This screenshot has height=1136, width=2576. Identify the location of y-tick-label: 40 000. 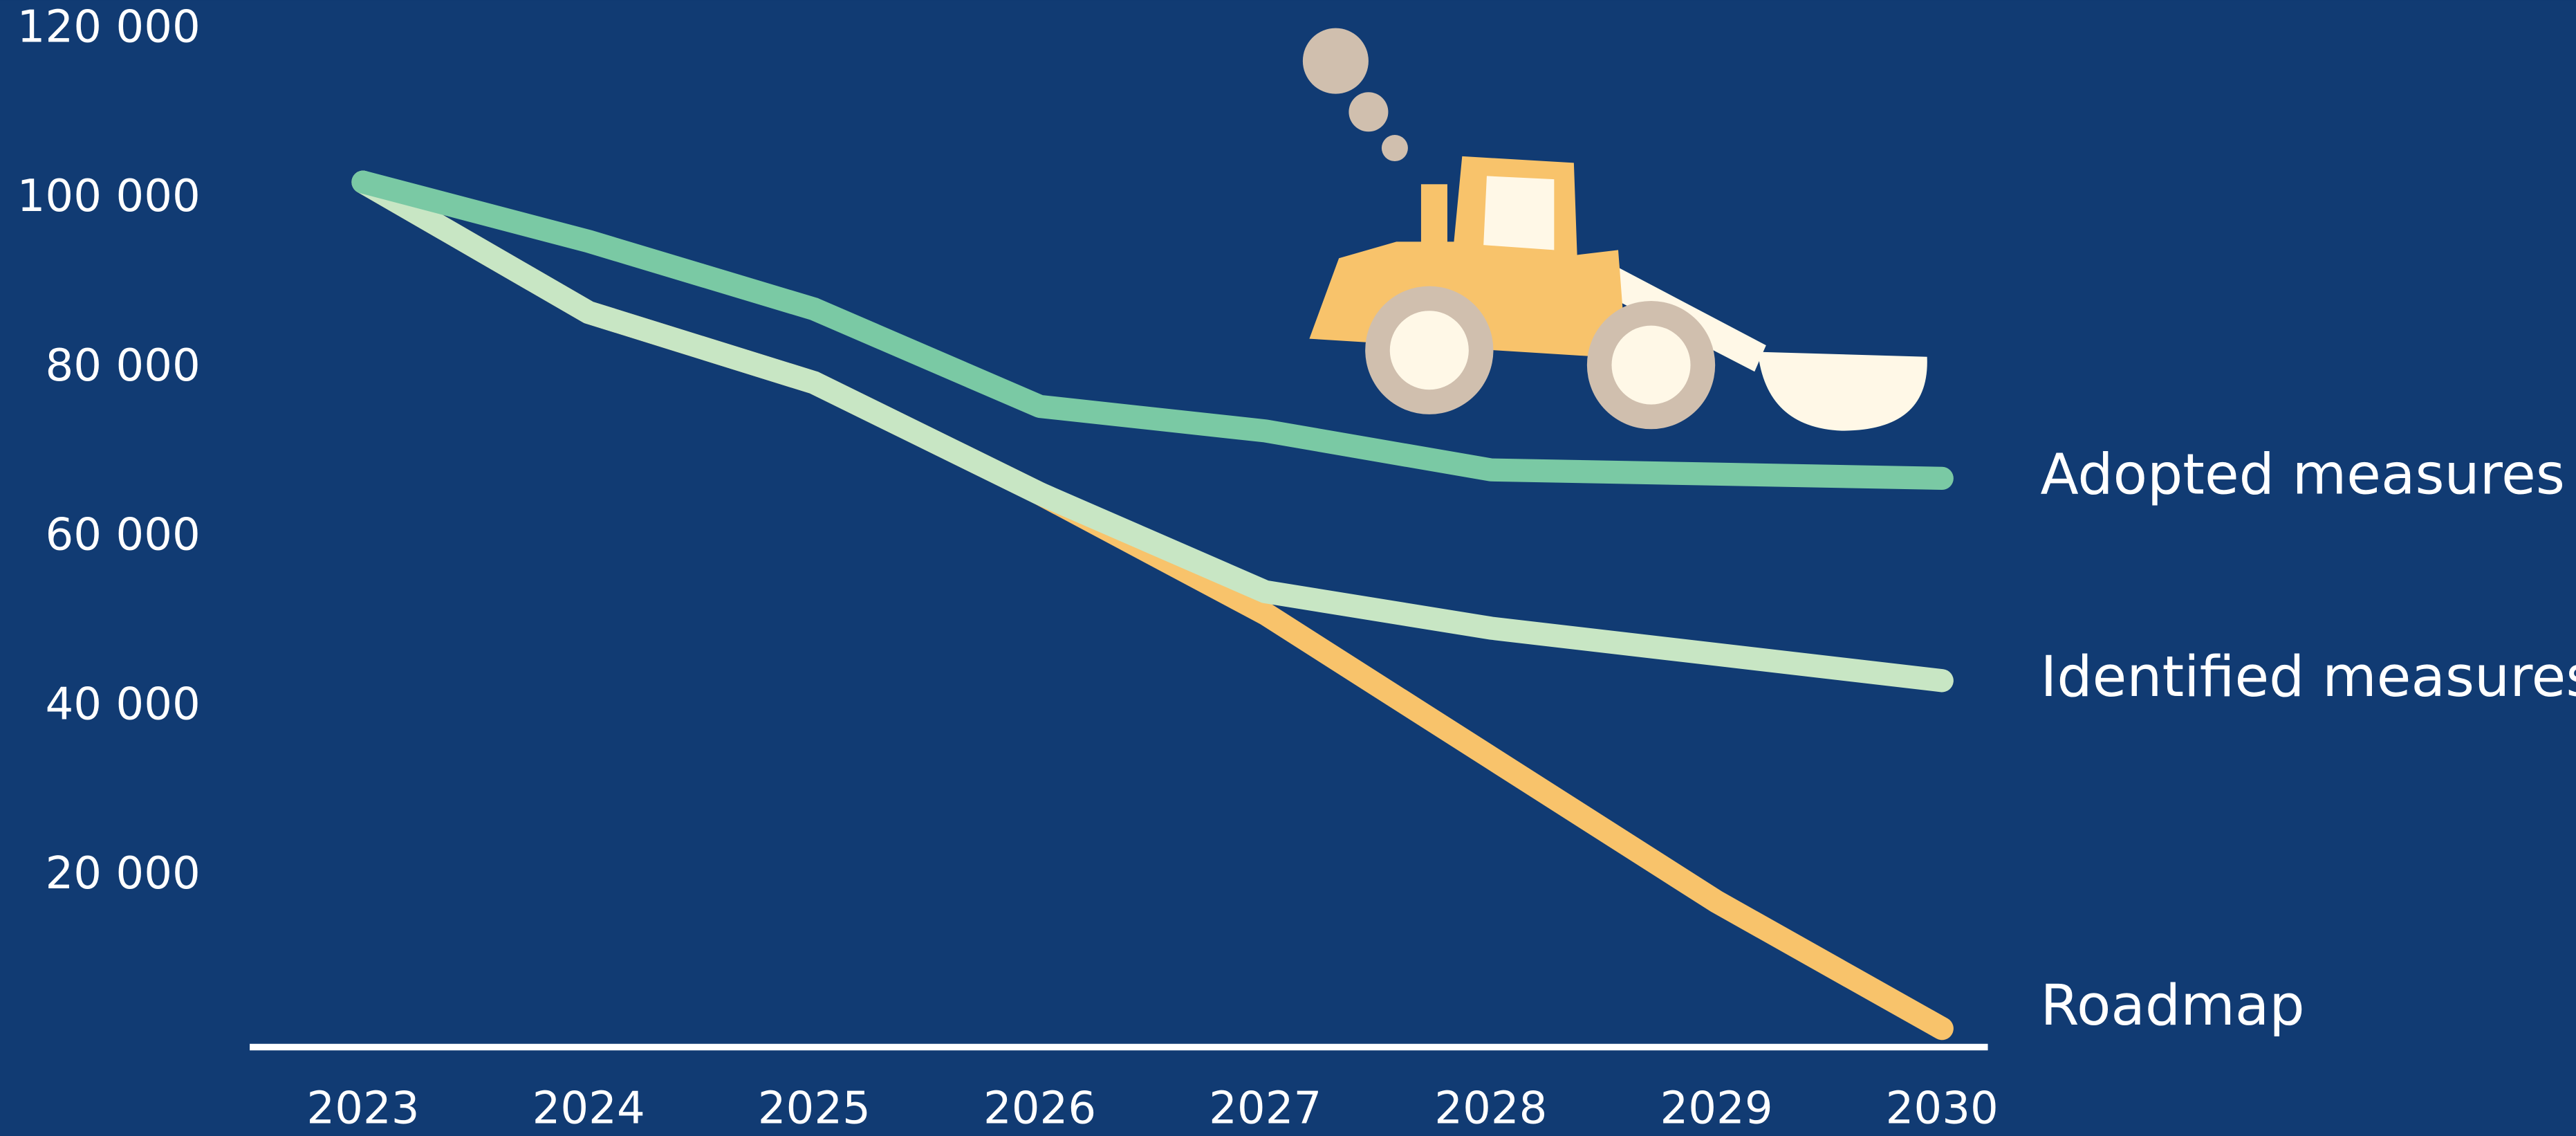
(123, 704).